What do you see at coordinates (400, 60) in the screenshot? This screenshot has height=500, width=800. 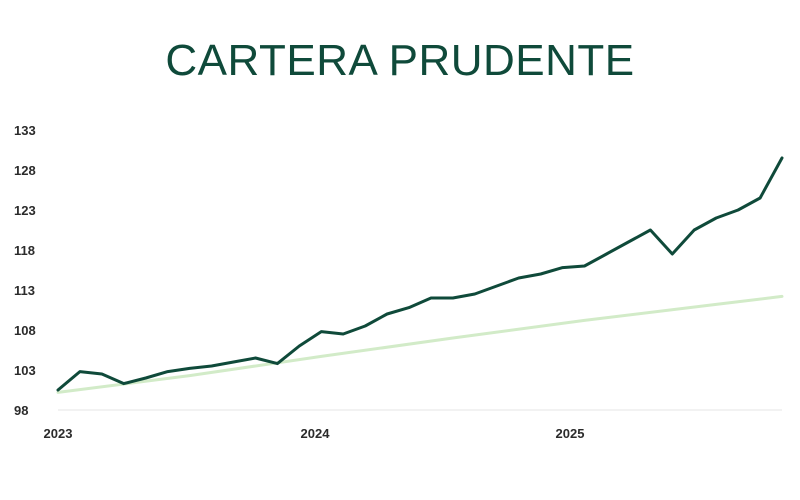 I see `chart-title: CARTERA PRUDENTE` at bounding box center [400, 60].